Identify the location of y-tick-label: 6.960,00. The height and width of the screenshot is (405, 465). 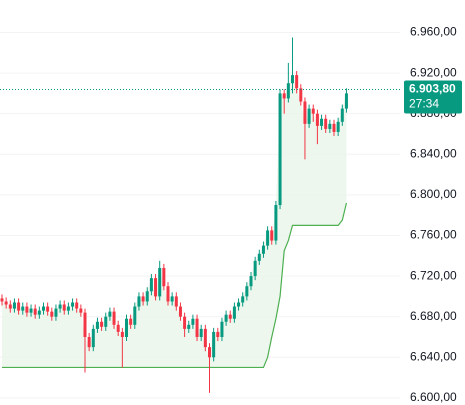
(433, 32).